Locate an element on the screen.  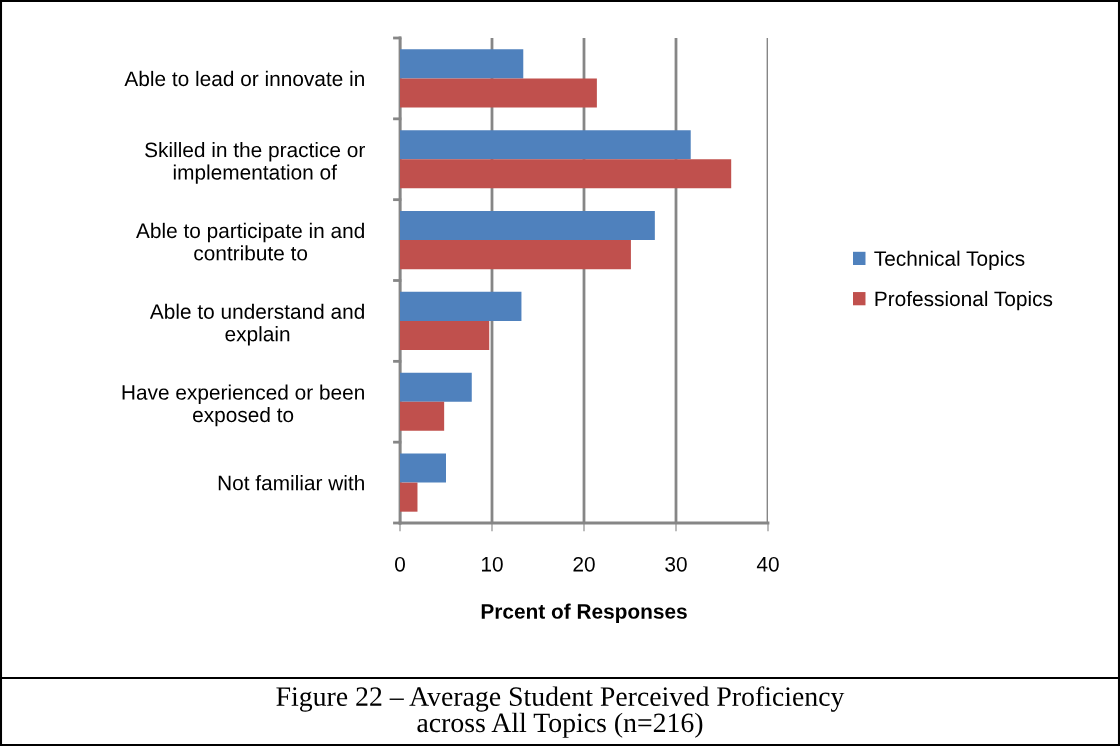
x-tick-label: 0 is located at coordinates (400, 564).